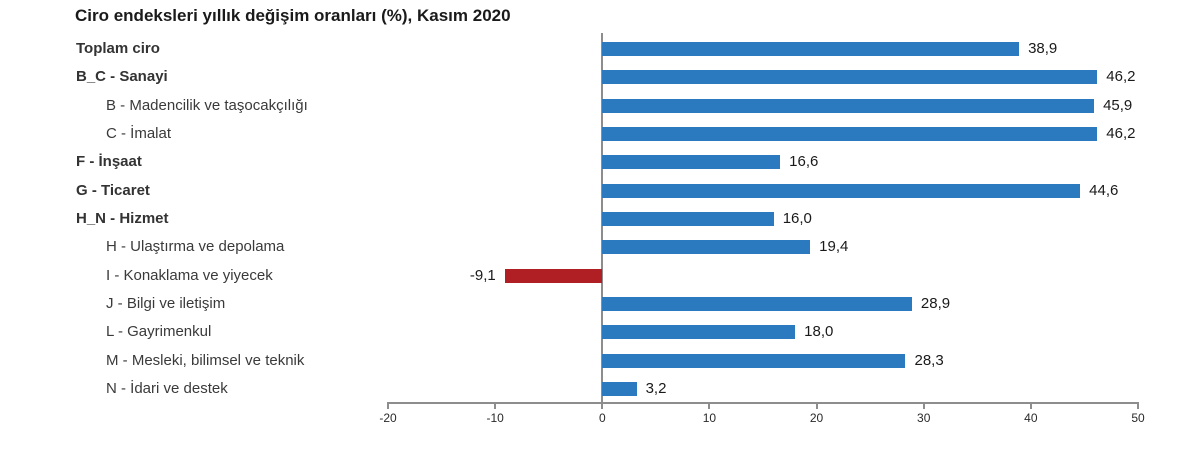 This screenshot has height=467, width=1200. What do you see at coordinates (929, 360) in the screenshot?
I see `value-label: 28,3` at bounding box center [929, 360].